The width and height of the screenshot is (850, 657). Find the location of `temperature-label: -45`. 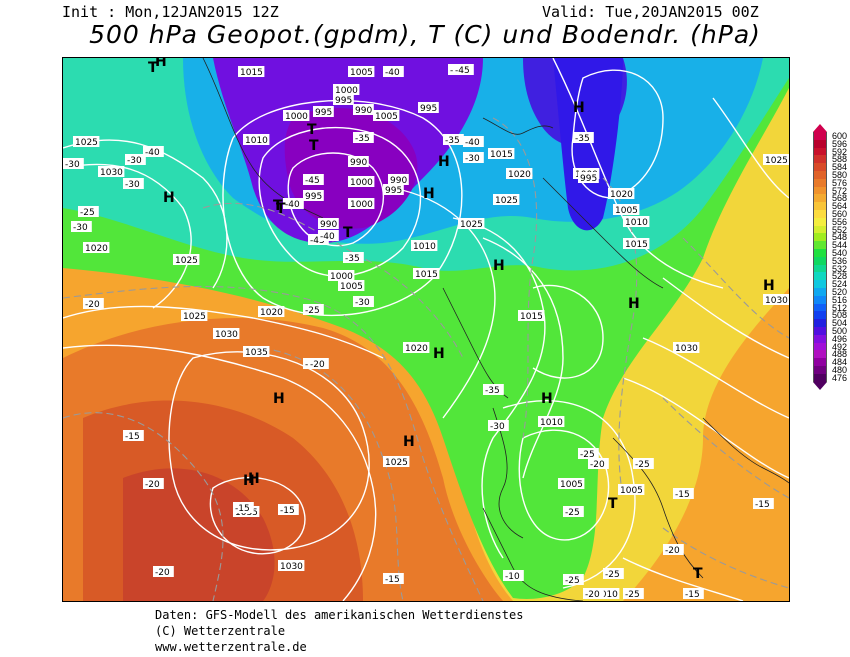

temperature-label: -45 is located at coordinates (312, 181).